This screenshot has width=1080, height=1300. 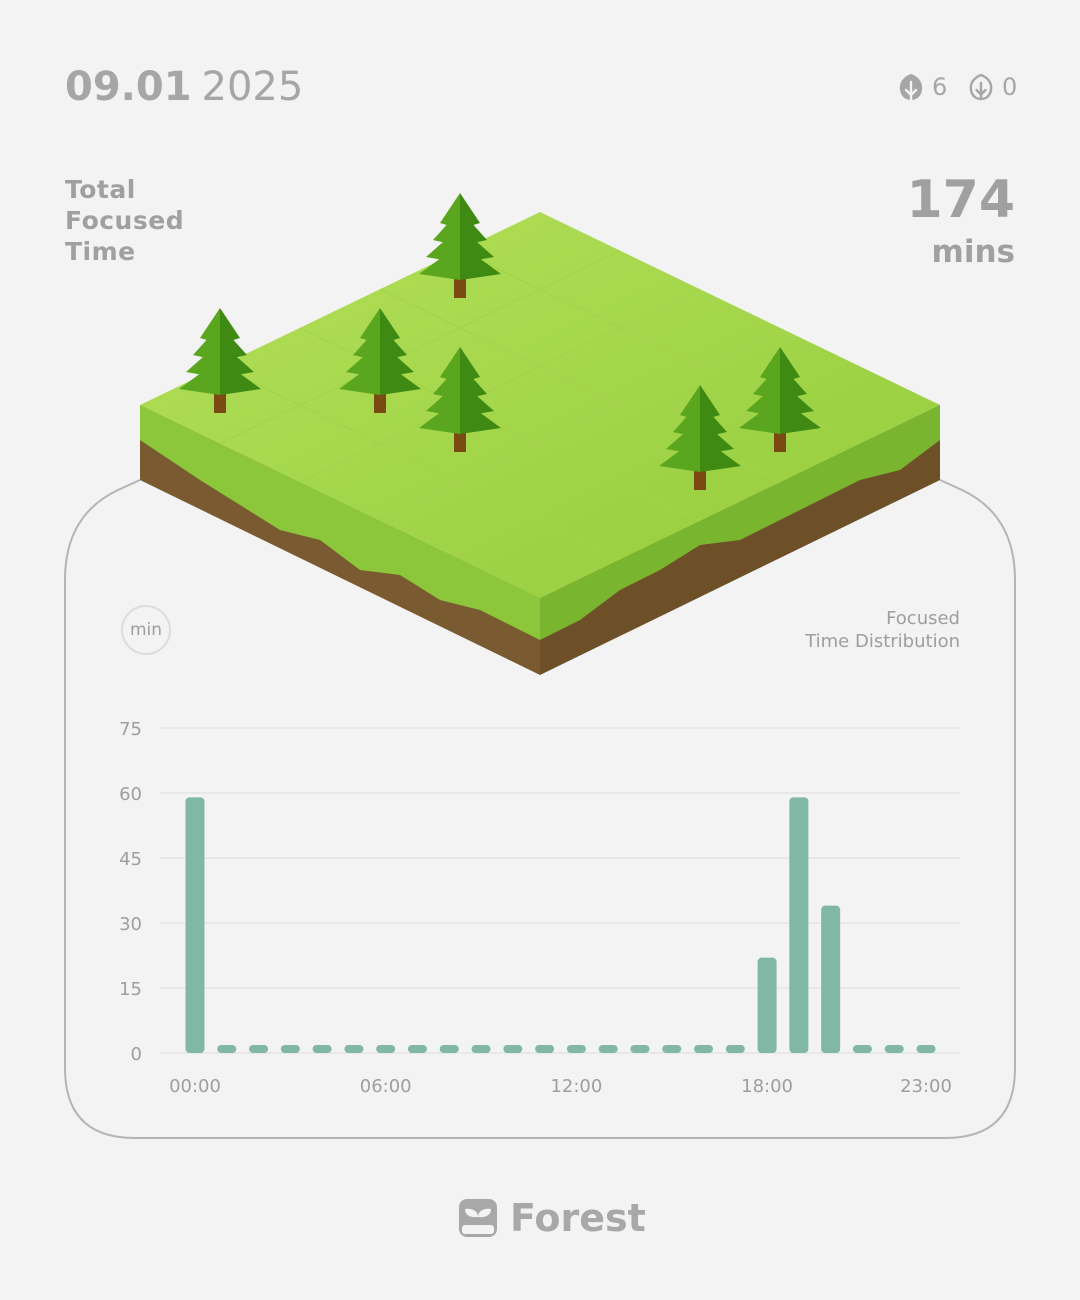 I want to click on leaf-filled-icon, so click(x=911, y=88).